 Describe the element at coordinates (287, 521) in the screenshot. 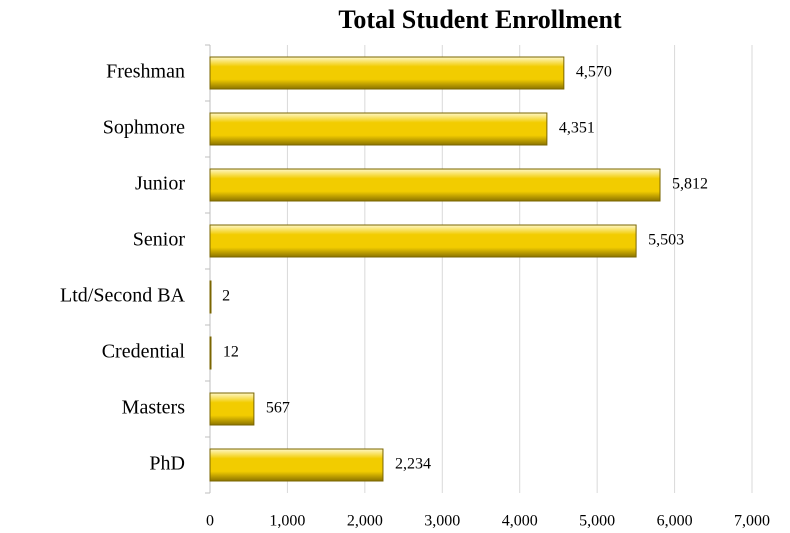

I see `x-tick-label: 1,000` at that location.